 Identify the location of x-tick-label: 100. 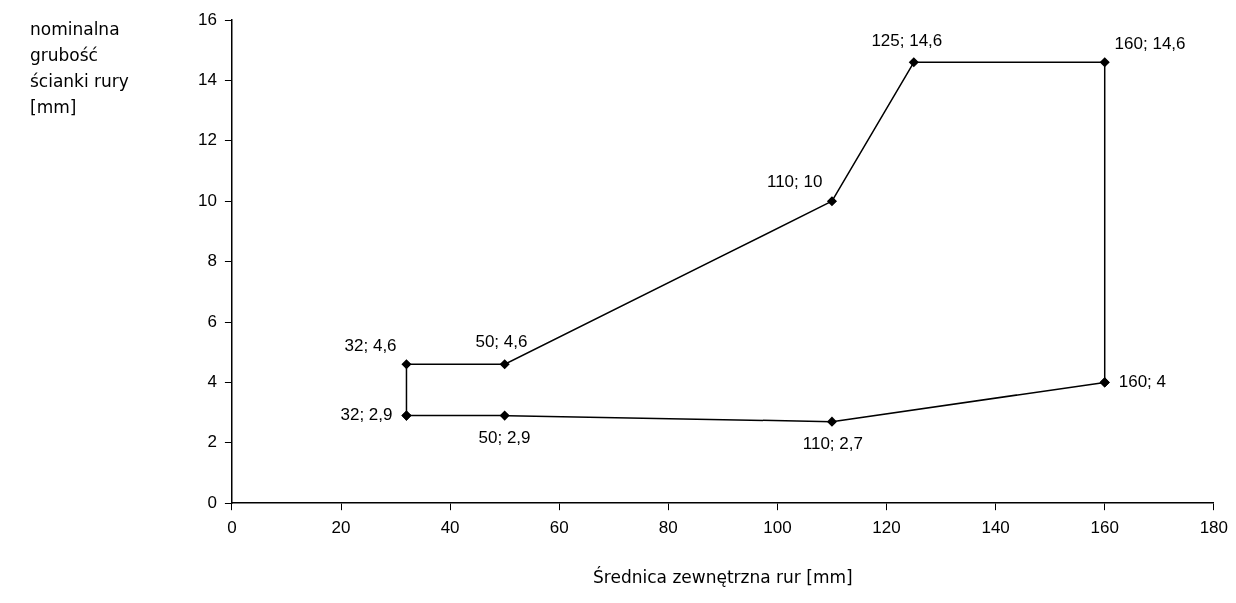
(777, 528).